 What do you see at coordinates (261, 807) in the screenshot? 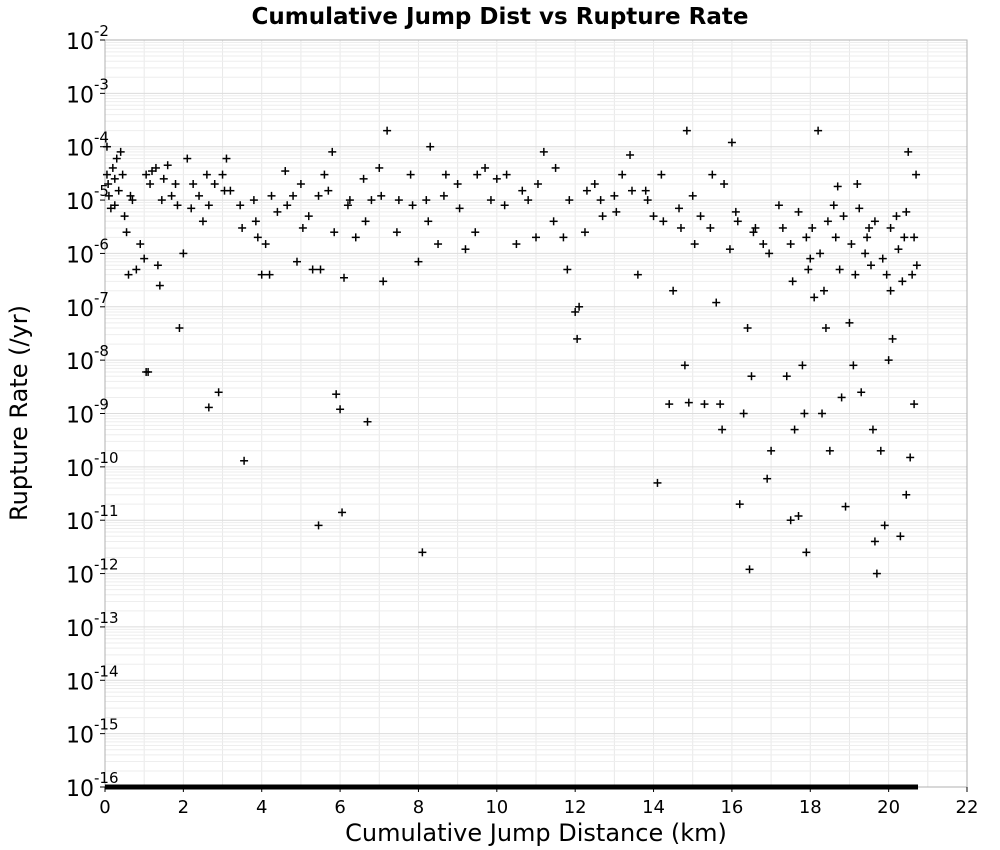
I see `x-tick-label: 4` at bounding box center [261, 807].